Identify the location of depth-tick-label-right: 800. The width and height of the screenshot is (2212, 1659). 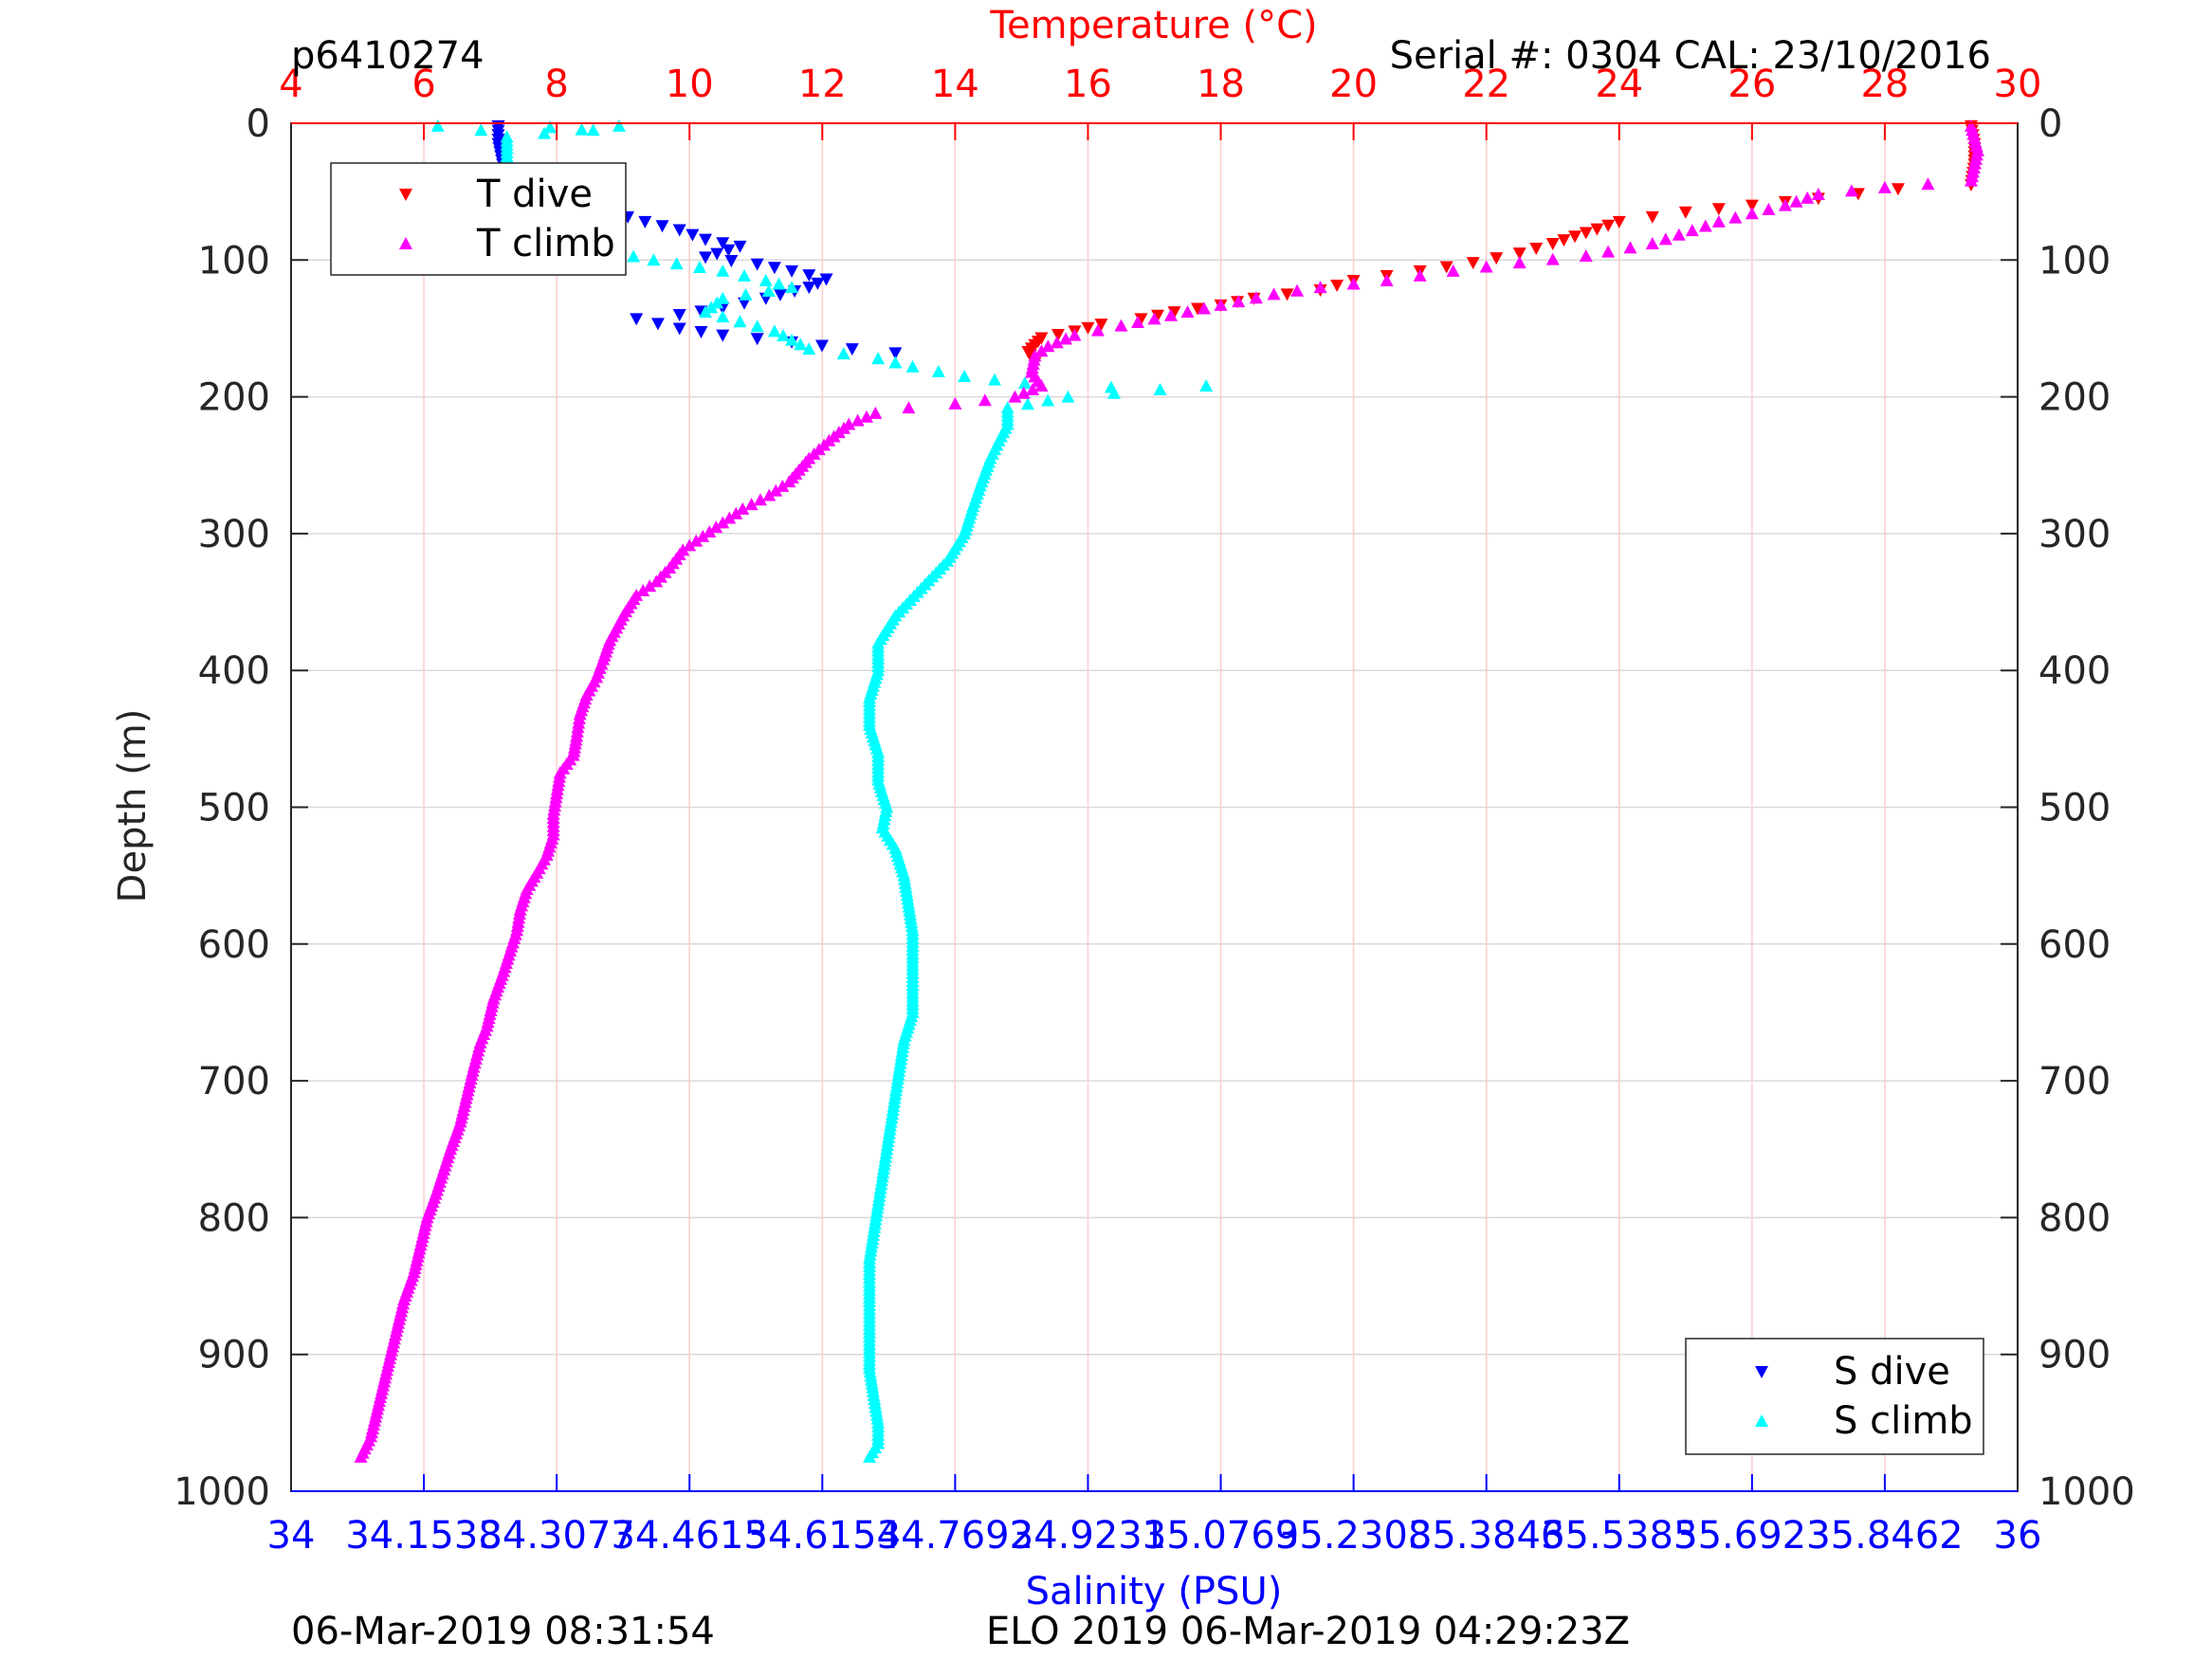
(2074, 1218).